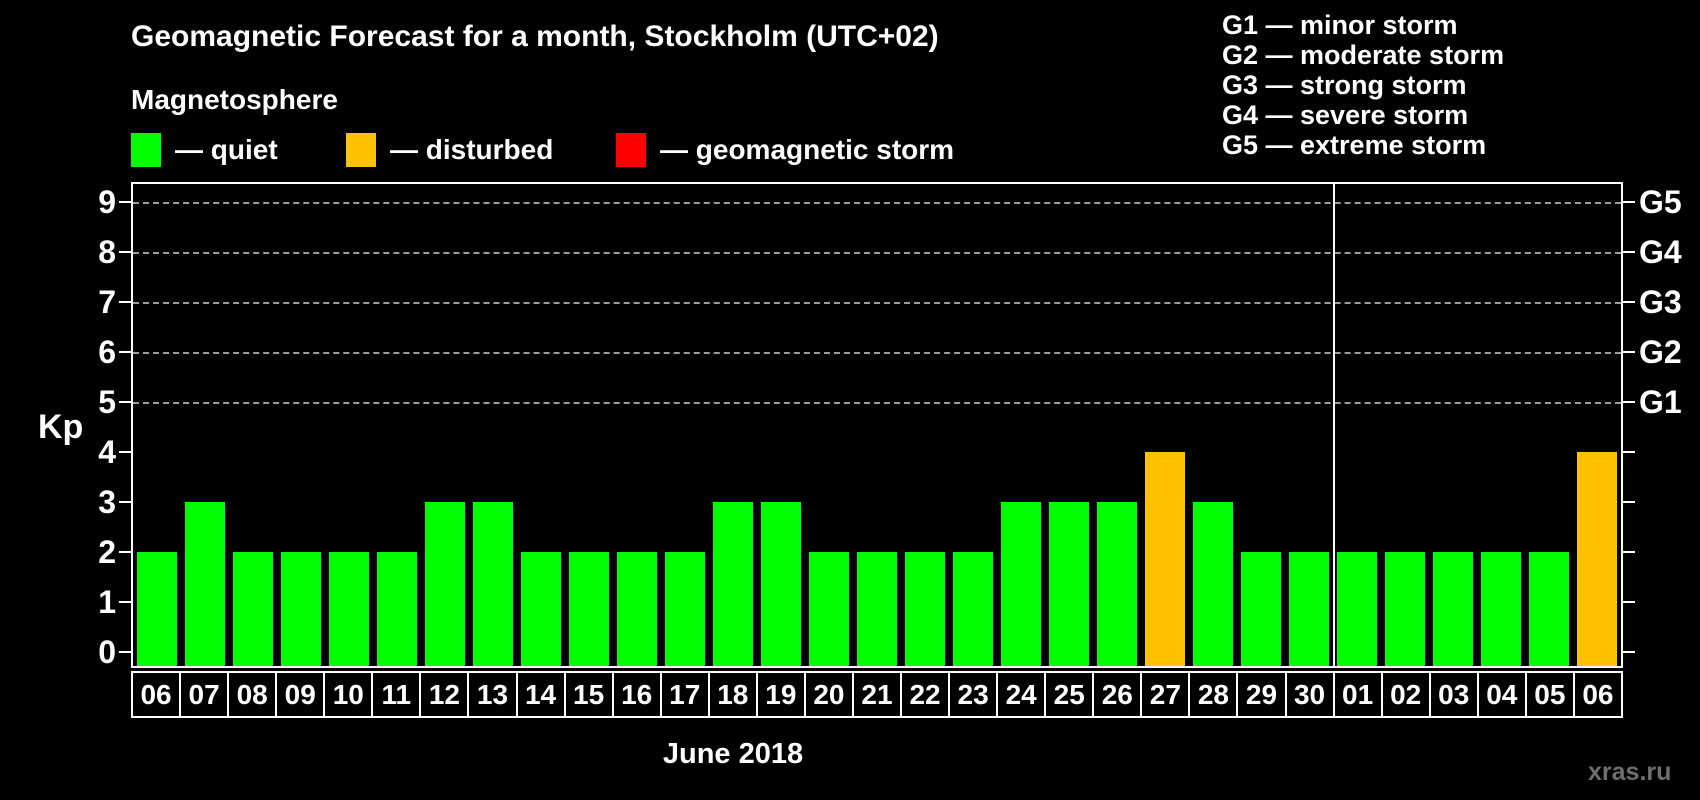 The image size is (1700, 800). I want to click on day-label-24: 24, so click(1022, 694).